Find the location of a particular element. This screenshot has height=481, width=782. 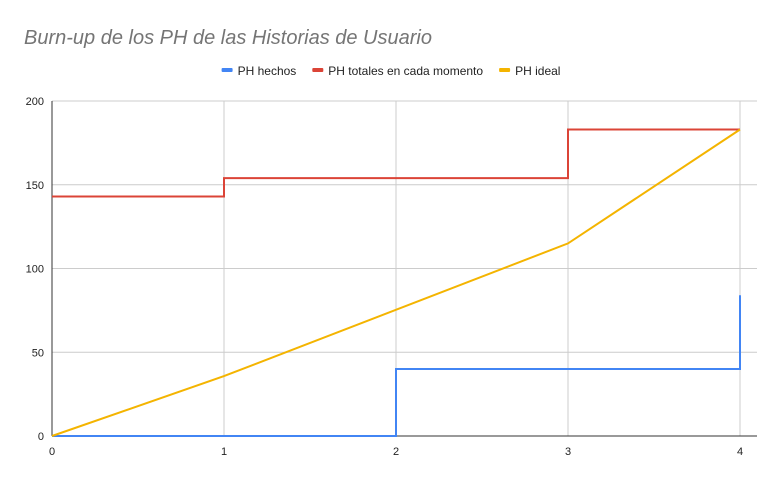

legend-item: PH totales en cada momento is located at coordinates (397, 71).